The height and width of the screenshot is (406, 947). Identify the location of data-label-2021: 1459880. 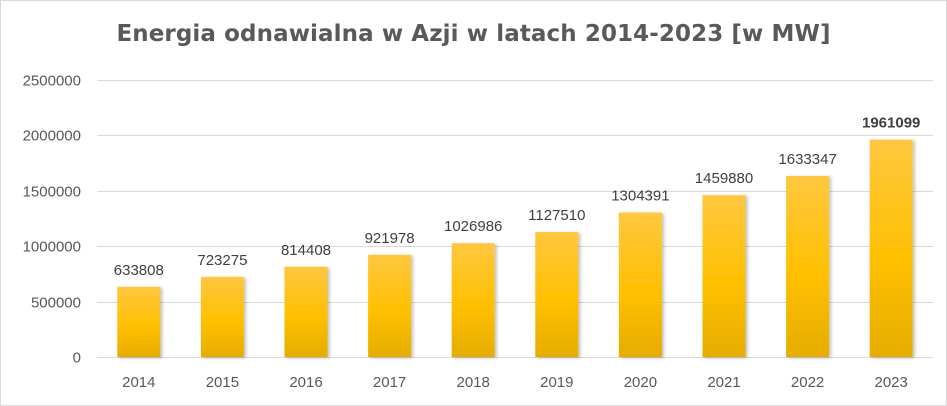
(724, 178).